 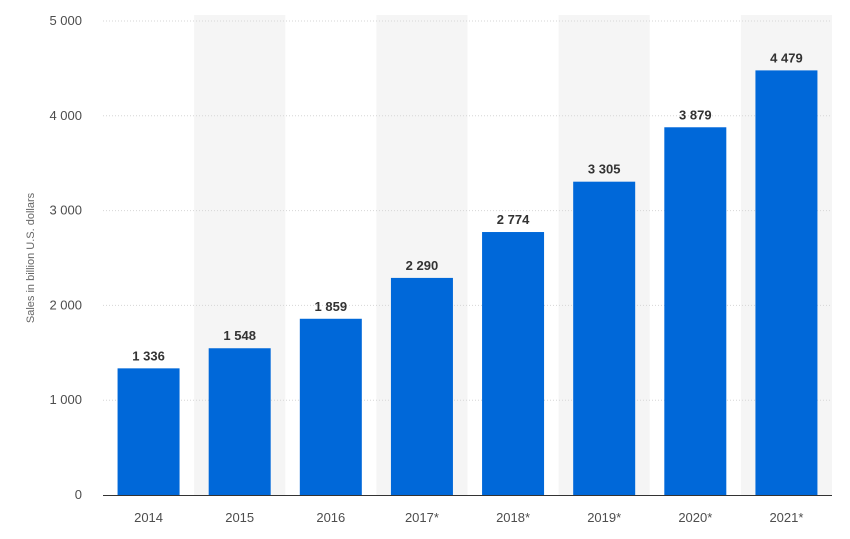 What do you see at coordinates (65, 115) in the screenshot?
I see `y-tick-label: 4 000` at bounding box center [65, 115].